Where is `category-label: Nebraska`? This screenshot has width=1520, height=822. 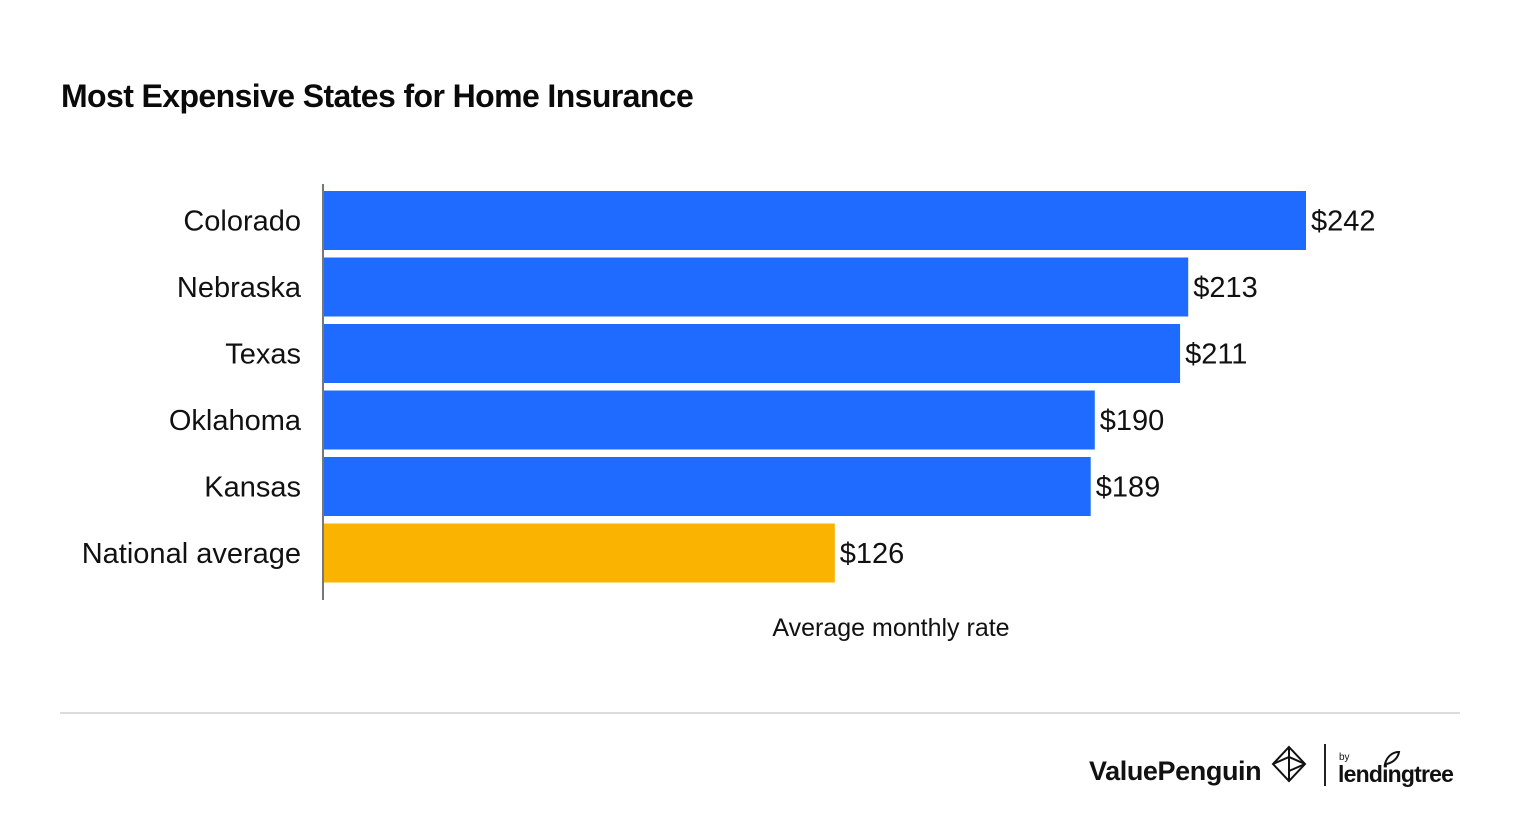
category-label: Nebraska is located at coordinates (239, 288).